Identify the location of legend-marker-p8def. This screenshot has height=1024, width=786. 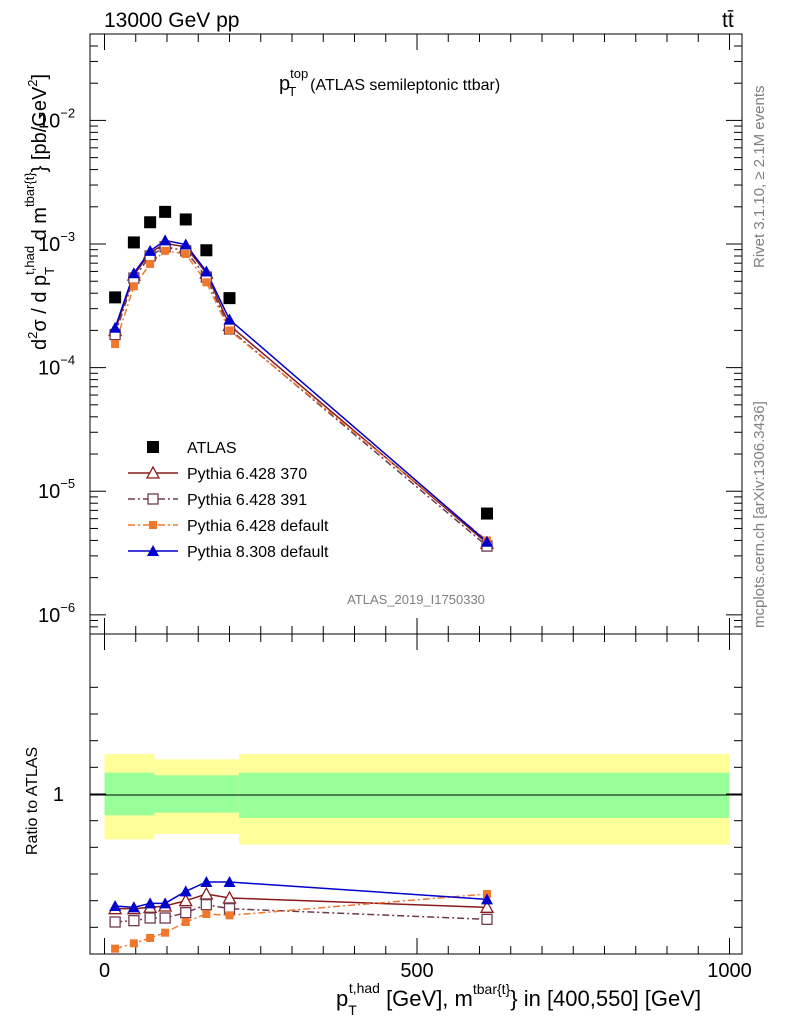
(153, 550).